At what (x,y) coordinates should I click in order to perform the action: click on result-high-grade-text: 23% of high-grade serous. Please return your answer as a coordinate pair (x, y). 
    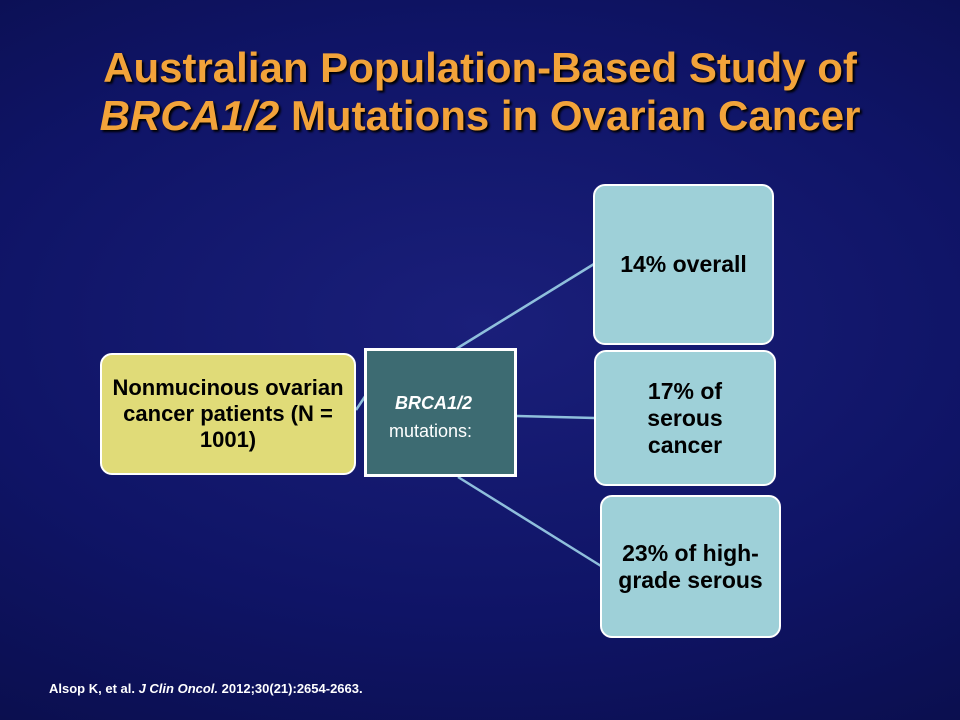
    Looking at the image, I should click on (690, 566).